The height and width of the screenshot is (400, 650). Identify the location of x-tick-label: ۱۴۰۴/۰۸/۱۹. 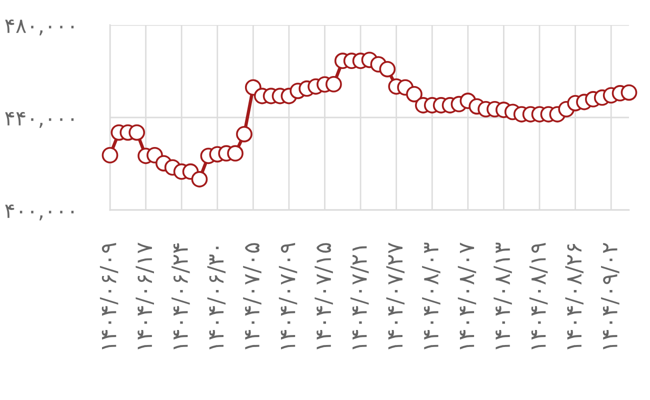
(538, 296).